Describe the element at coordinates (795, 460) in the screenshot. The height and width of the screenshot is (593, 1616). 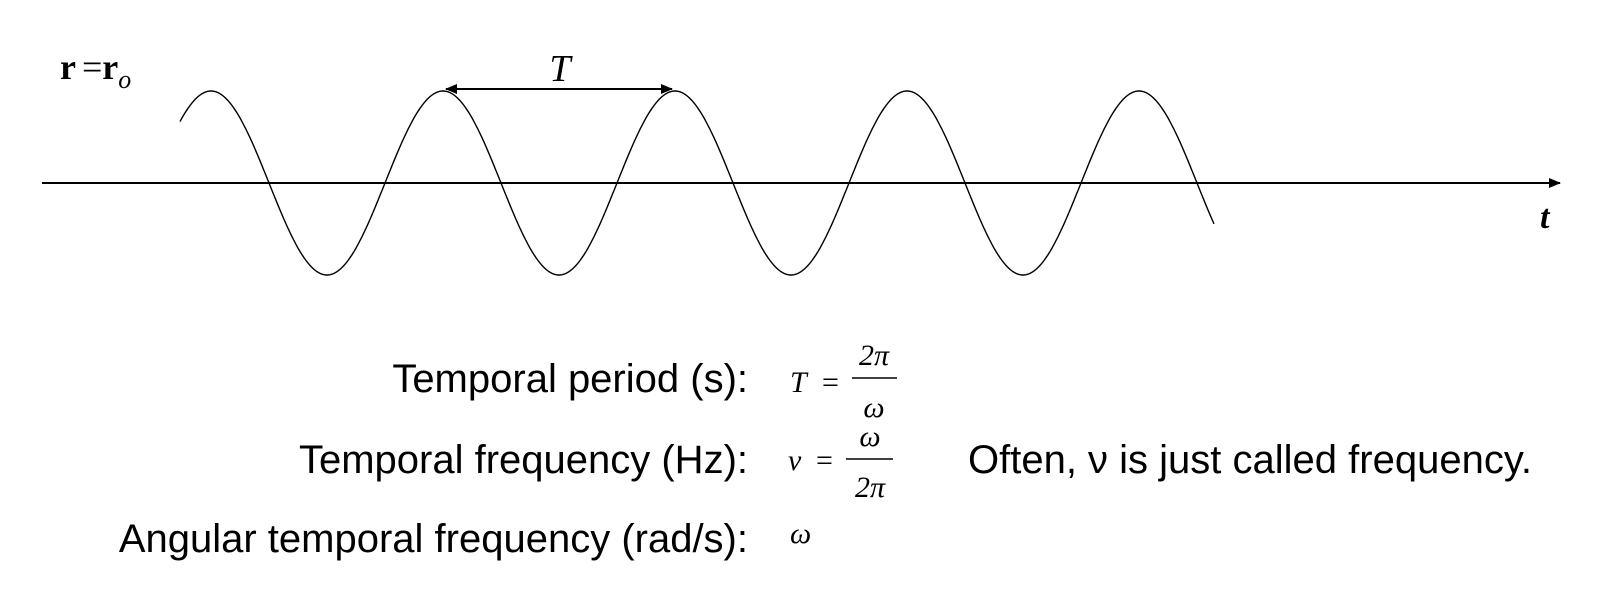
I see `svg-text: ν` at that location.